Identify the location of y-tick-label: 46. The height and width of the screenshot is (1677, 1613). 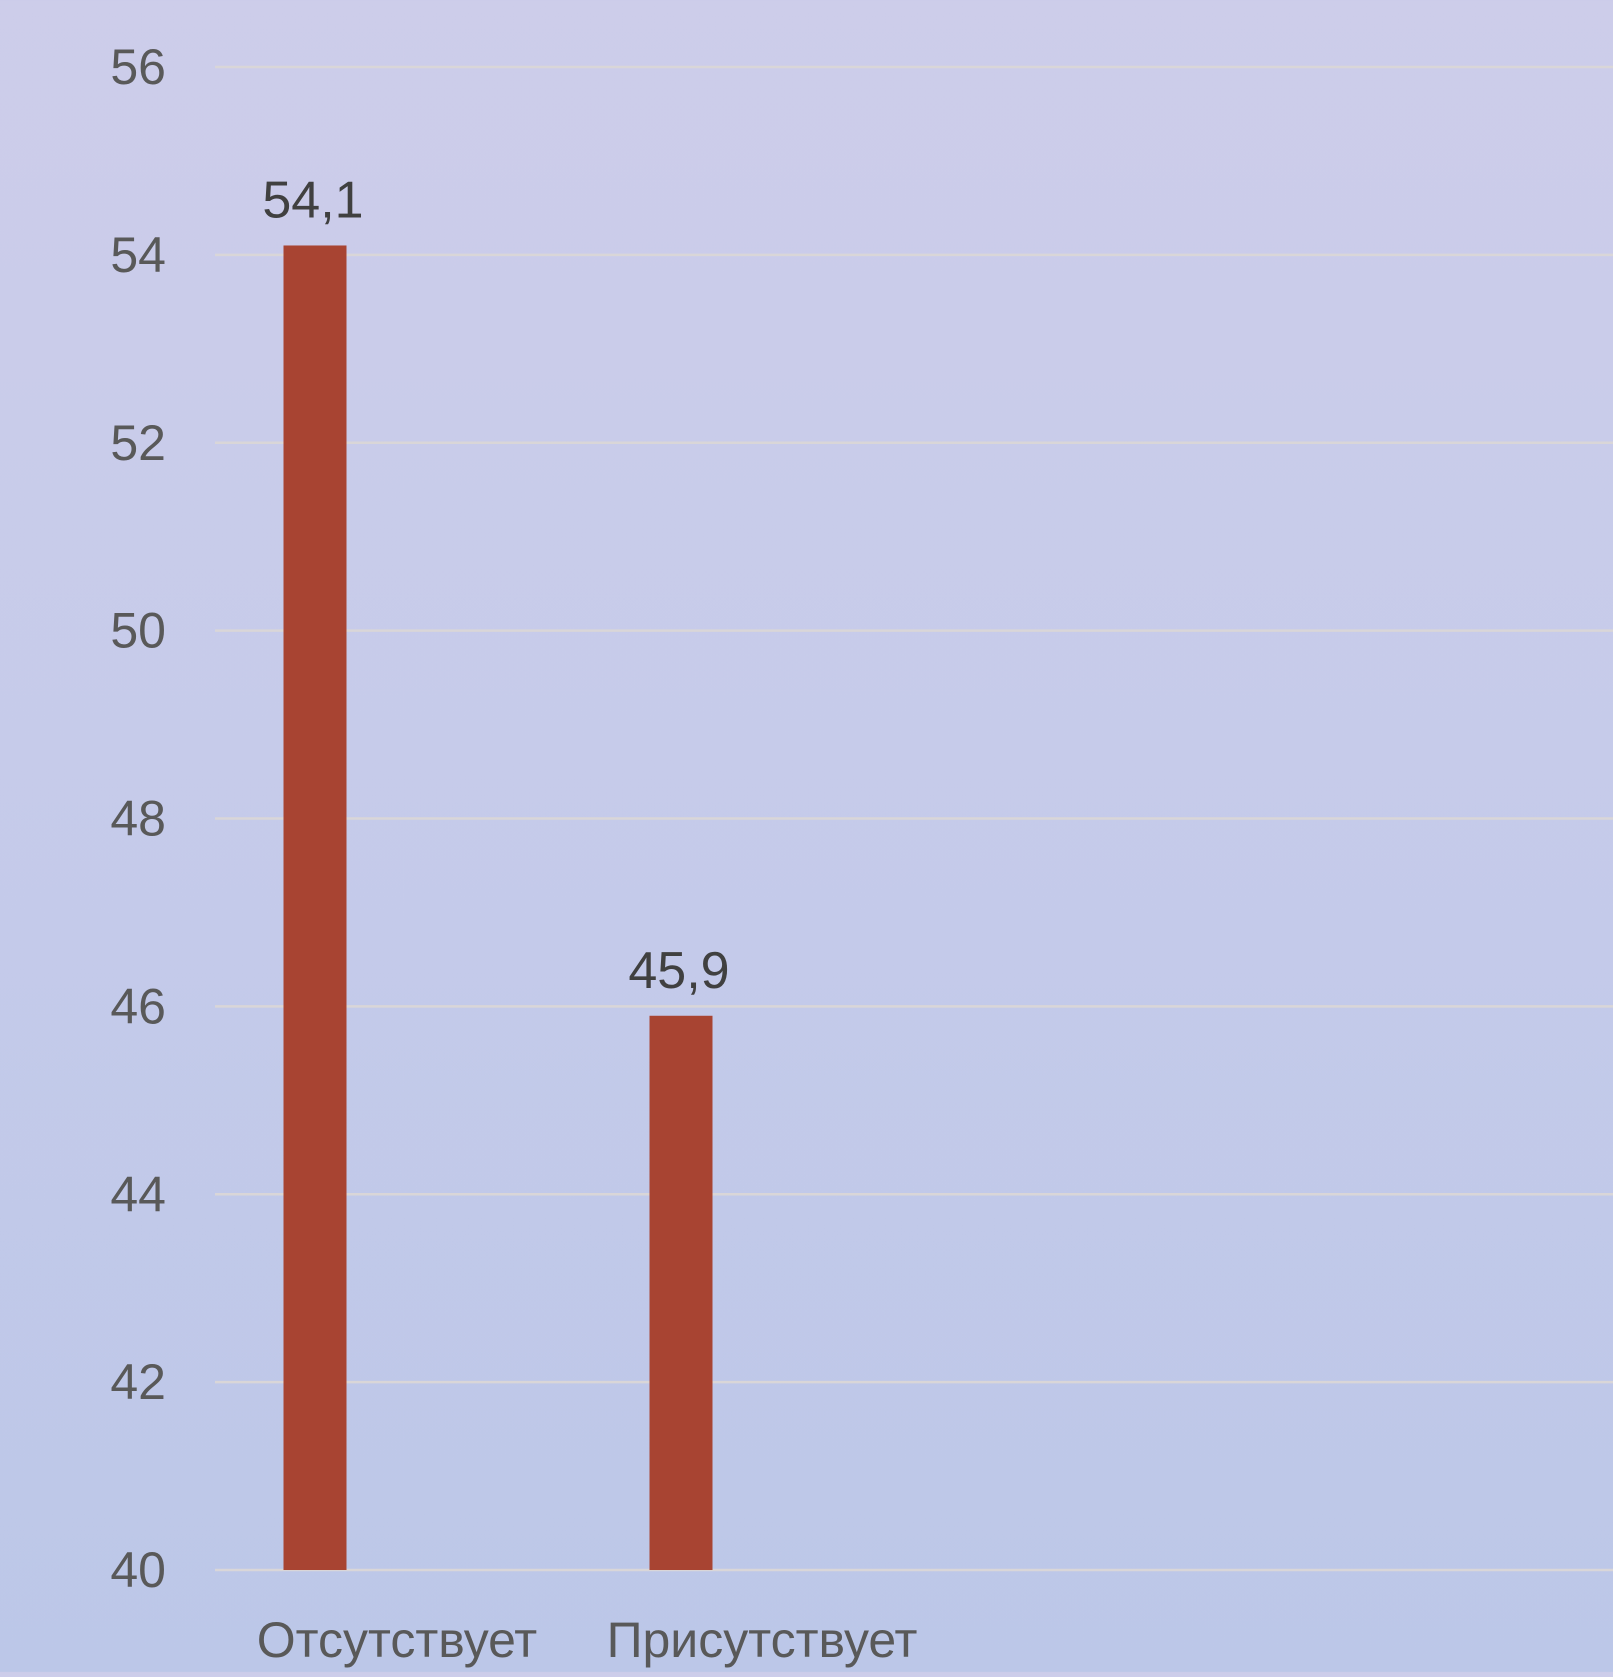
(138, 1006).